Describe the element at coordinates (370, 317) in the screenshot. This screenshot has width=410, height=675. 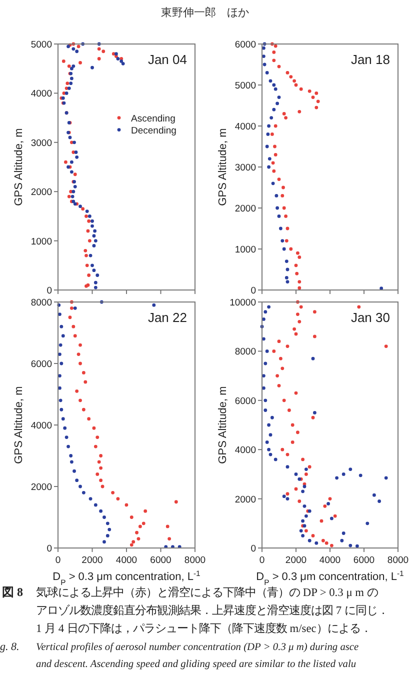
I see `text: Jan 30` at that location.